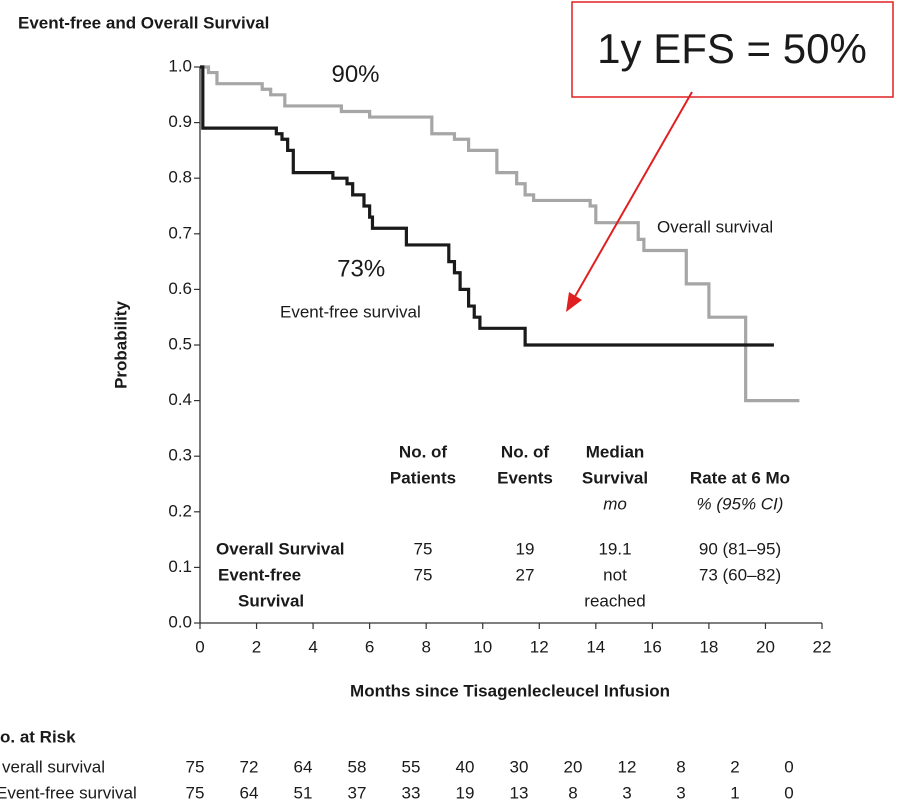  Describe the element at coordinates (199, 646) in the screenshot. I see `x-tick-label: 0` at that location.